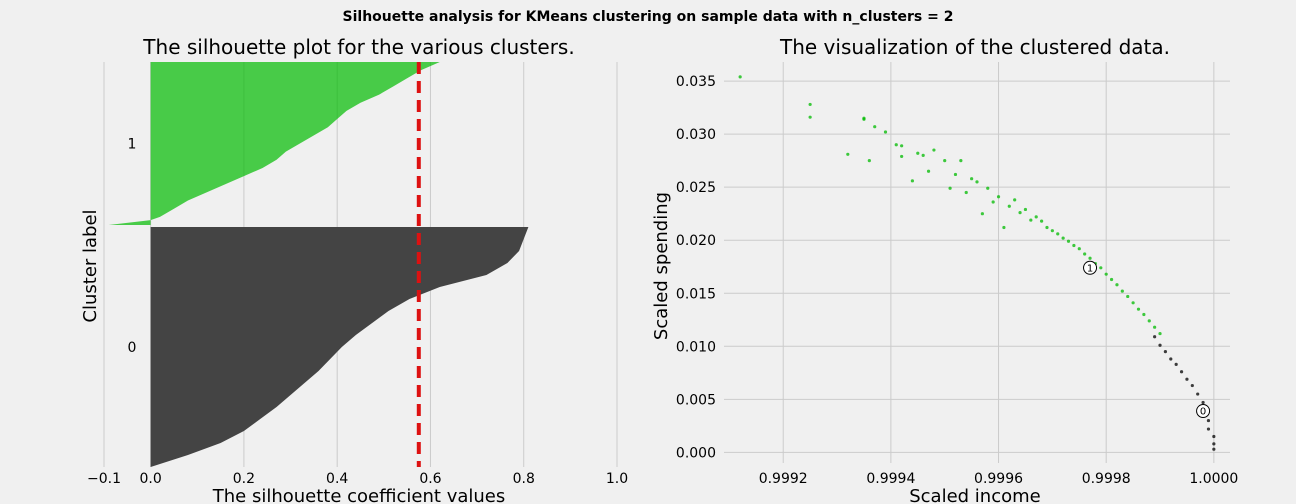 This screenshot has width=1296, height=504. I want to click on scatter-y-tick-label: 0.010, so click(696, 347).